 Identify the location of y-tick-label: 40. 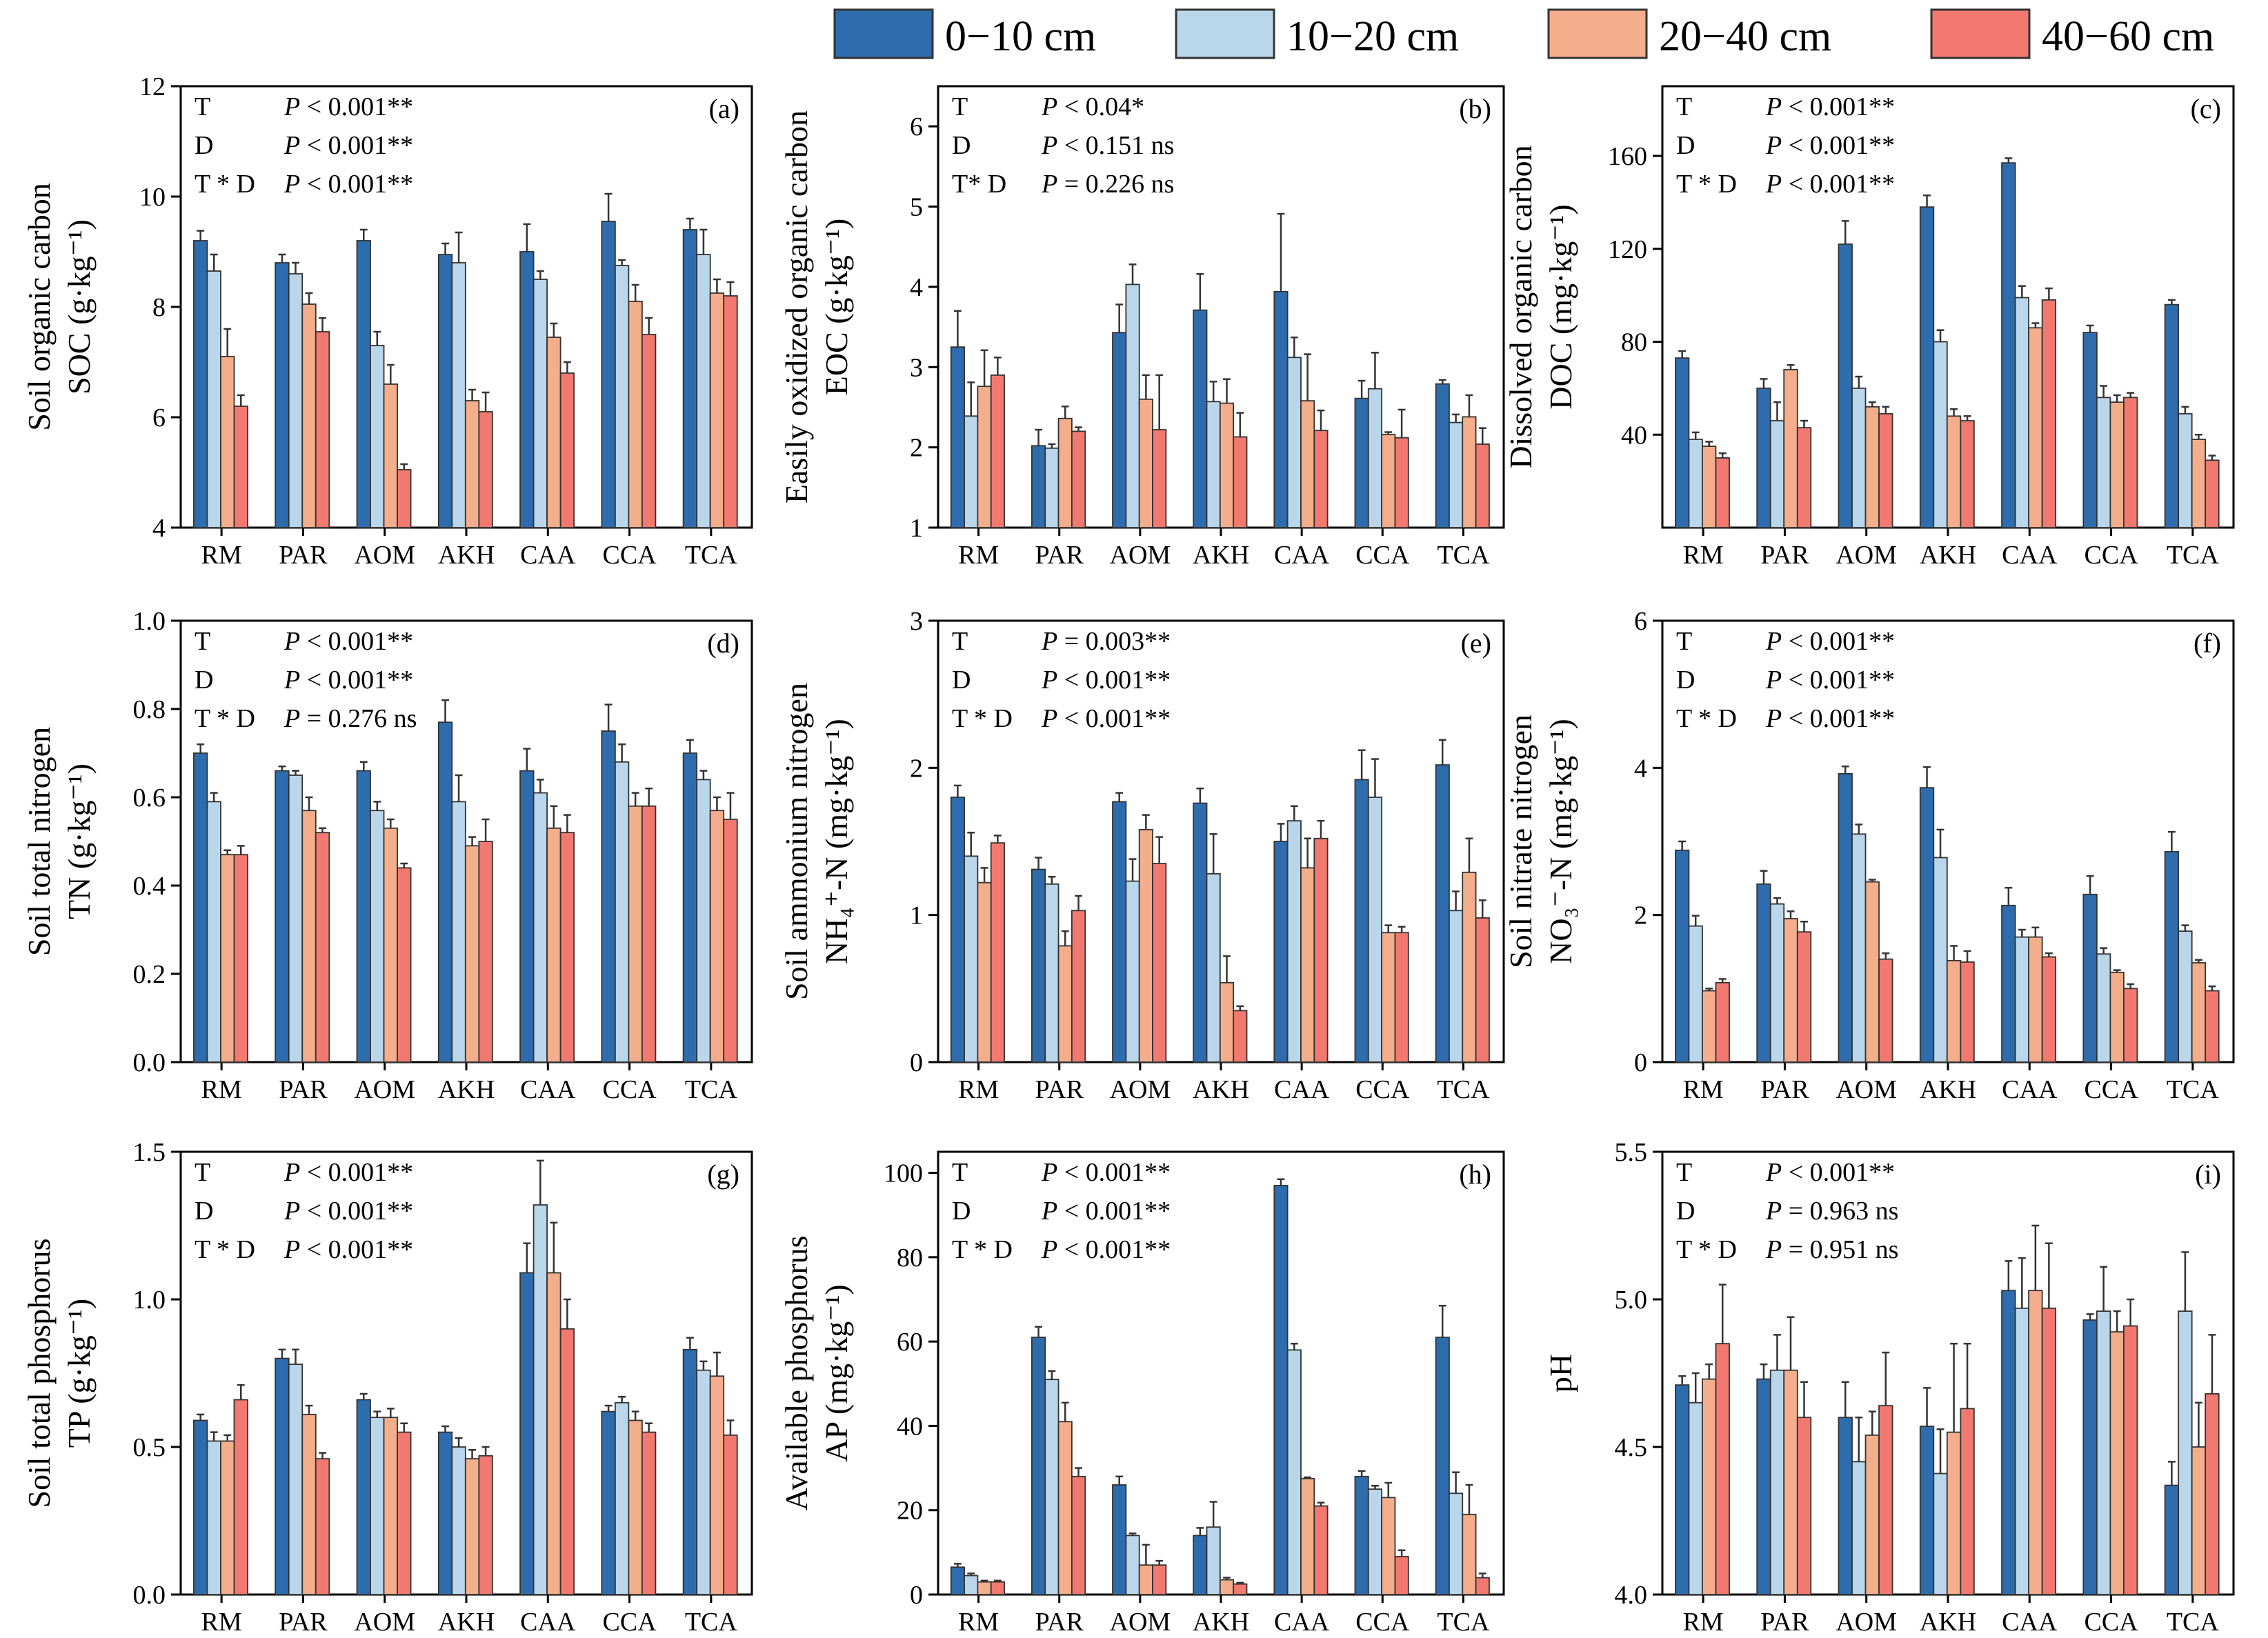
(910, 1426).